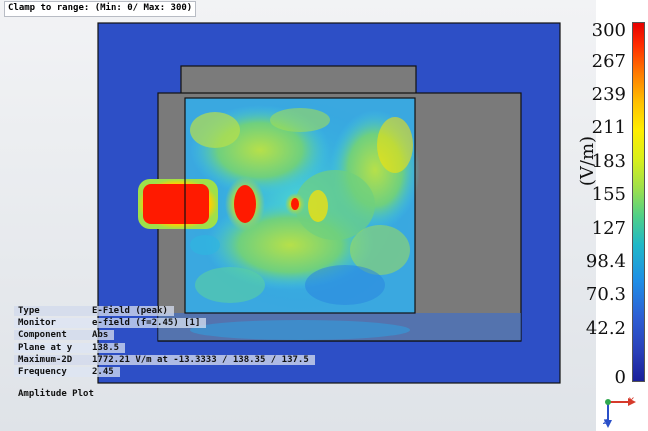 The height and width of the screenshot is (431, 648). What do you see at coordinates (52, 347) in the screenshot?
I see `info-key: Plane at y` at bounding box center [52, 347].